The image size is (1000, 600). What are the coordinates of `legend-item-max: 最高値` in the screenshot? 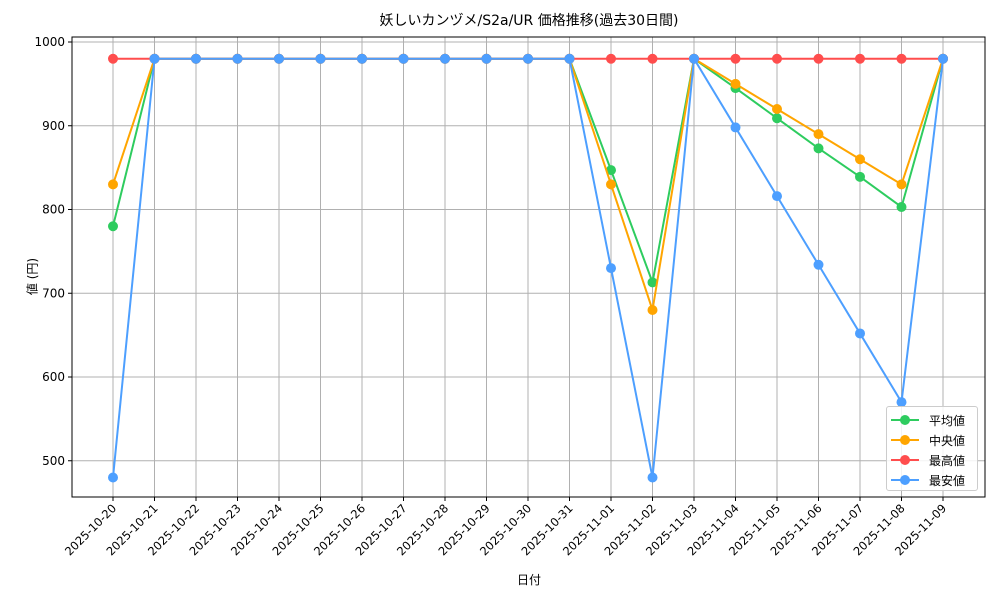 It's located at (932, 460).